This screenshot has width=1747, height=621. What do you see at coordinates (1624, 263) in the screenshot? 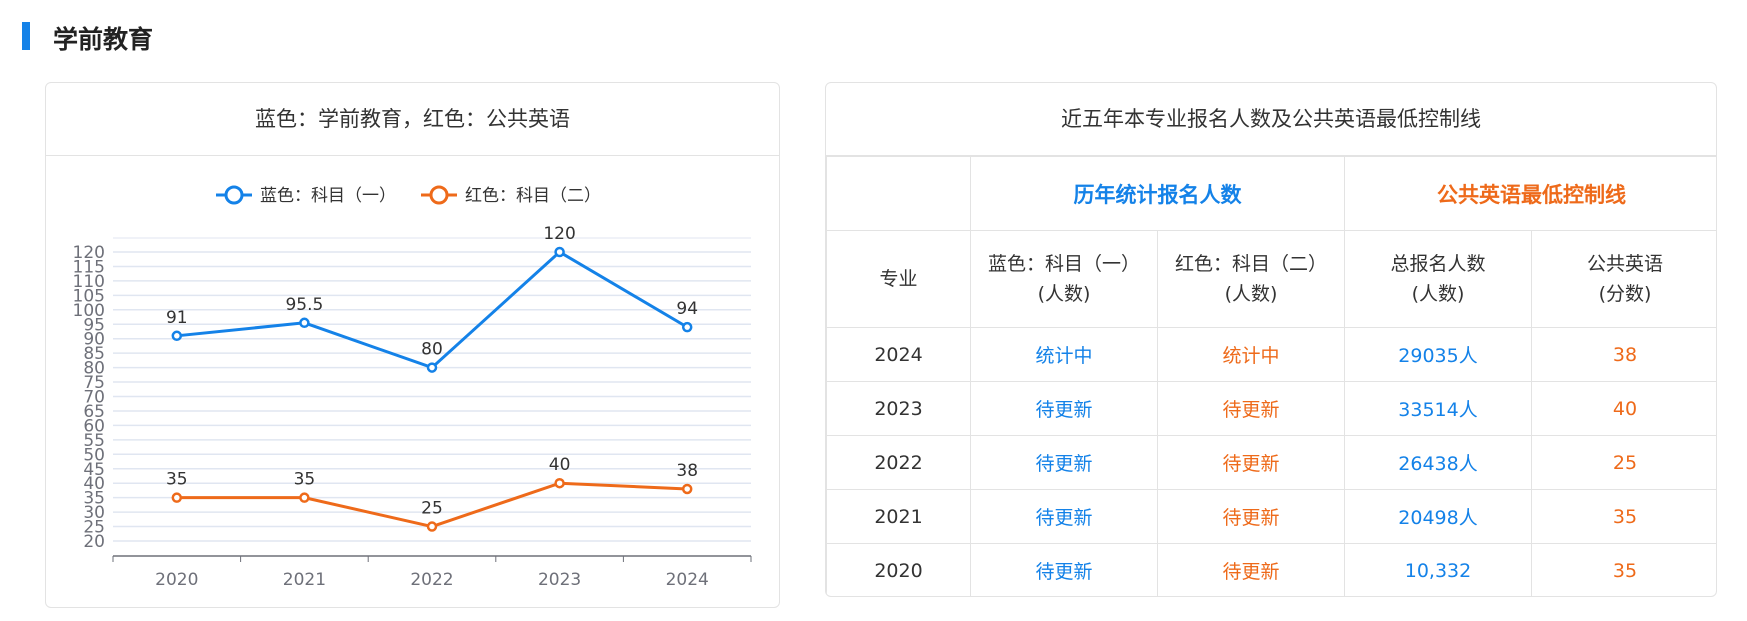
I see `column-header-line: 公共英语` at bounding box center [1624, 263].